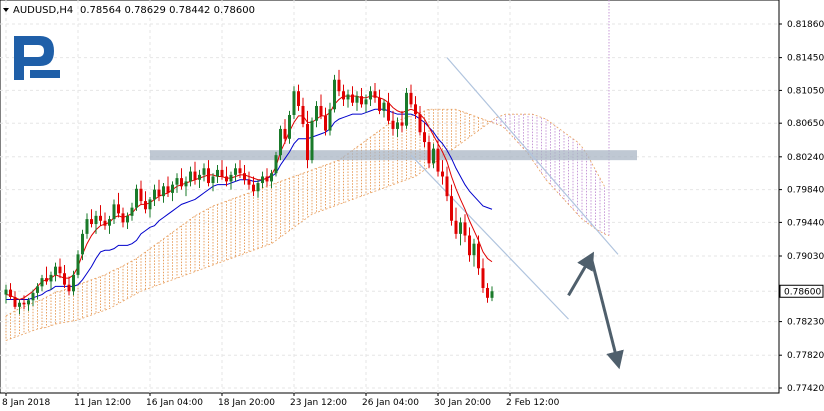 The width and height of the screenshot is (824, 411). Describe the element at coordinates (393, 155) in the screenshot. I see `support-resistance-zone` at that location.